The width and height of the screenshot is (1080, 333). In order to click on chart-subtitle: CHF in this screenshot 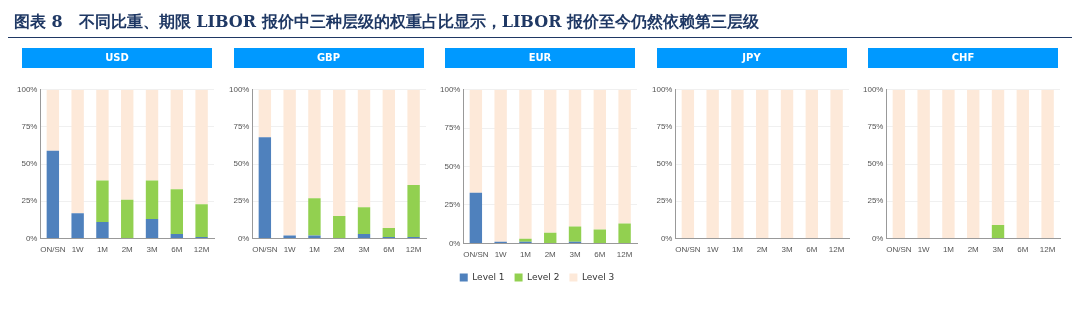, I will do `click(963, 58)`.